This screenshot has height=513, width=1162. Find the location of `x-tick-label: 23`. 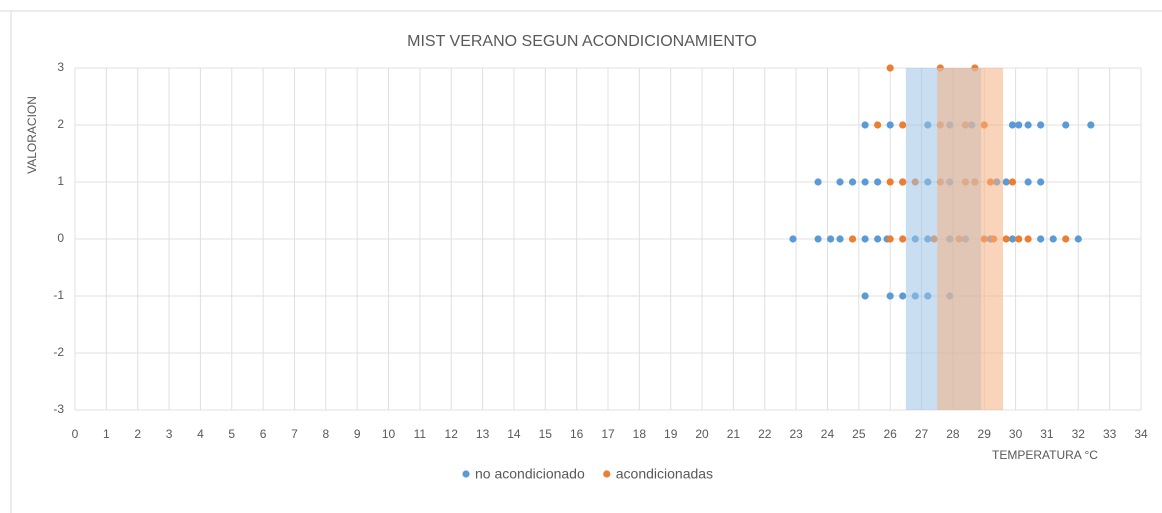

x-tick-label: 23 is located at coordinates (796, 434).